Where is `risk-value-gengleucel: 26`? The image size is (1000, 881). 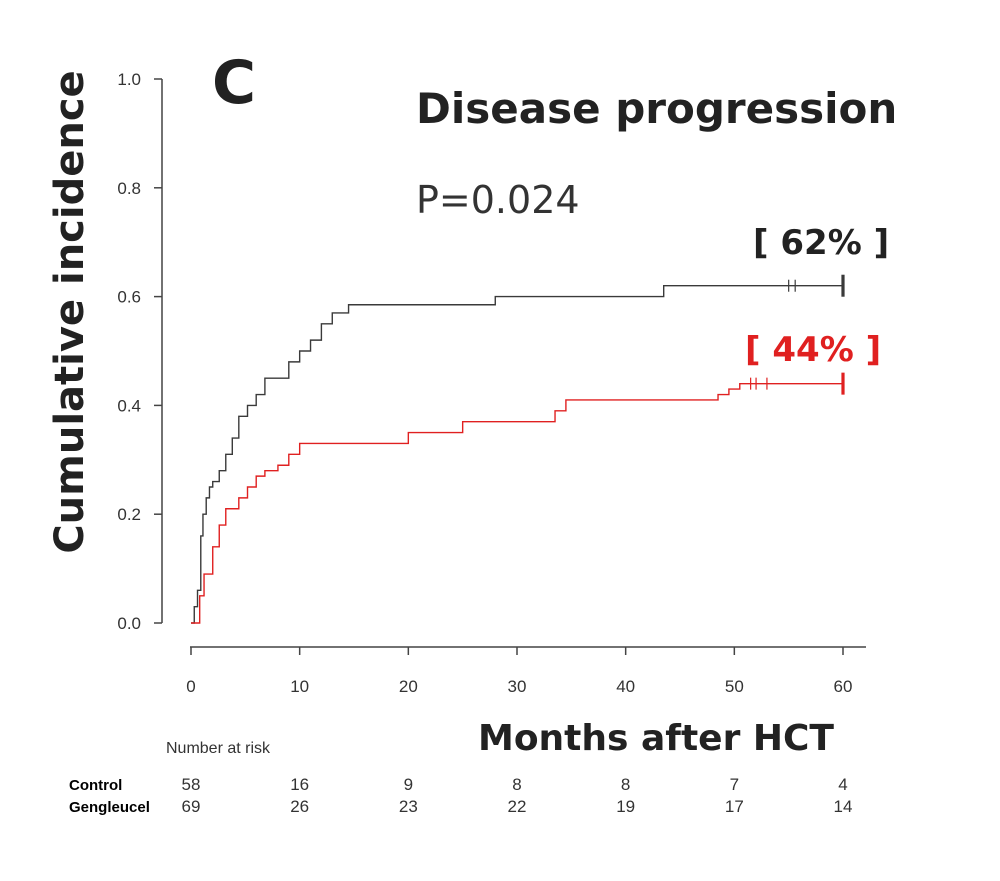 risk-value-gengleucel: 26 is located at coordinates (299, 806).